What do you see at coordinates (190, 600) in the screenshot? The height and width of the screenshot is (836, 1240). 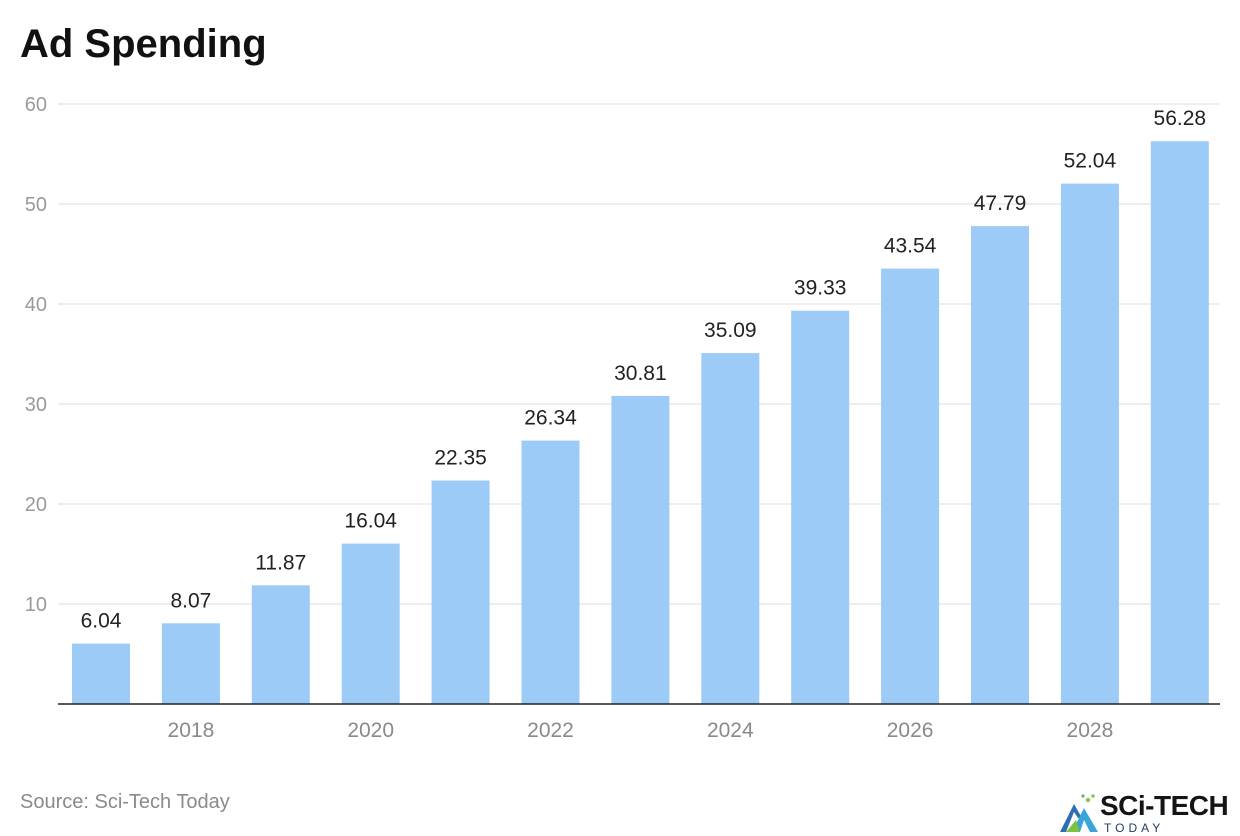 I see `data-label: 8.07` at bounding box center [190, 600].